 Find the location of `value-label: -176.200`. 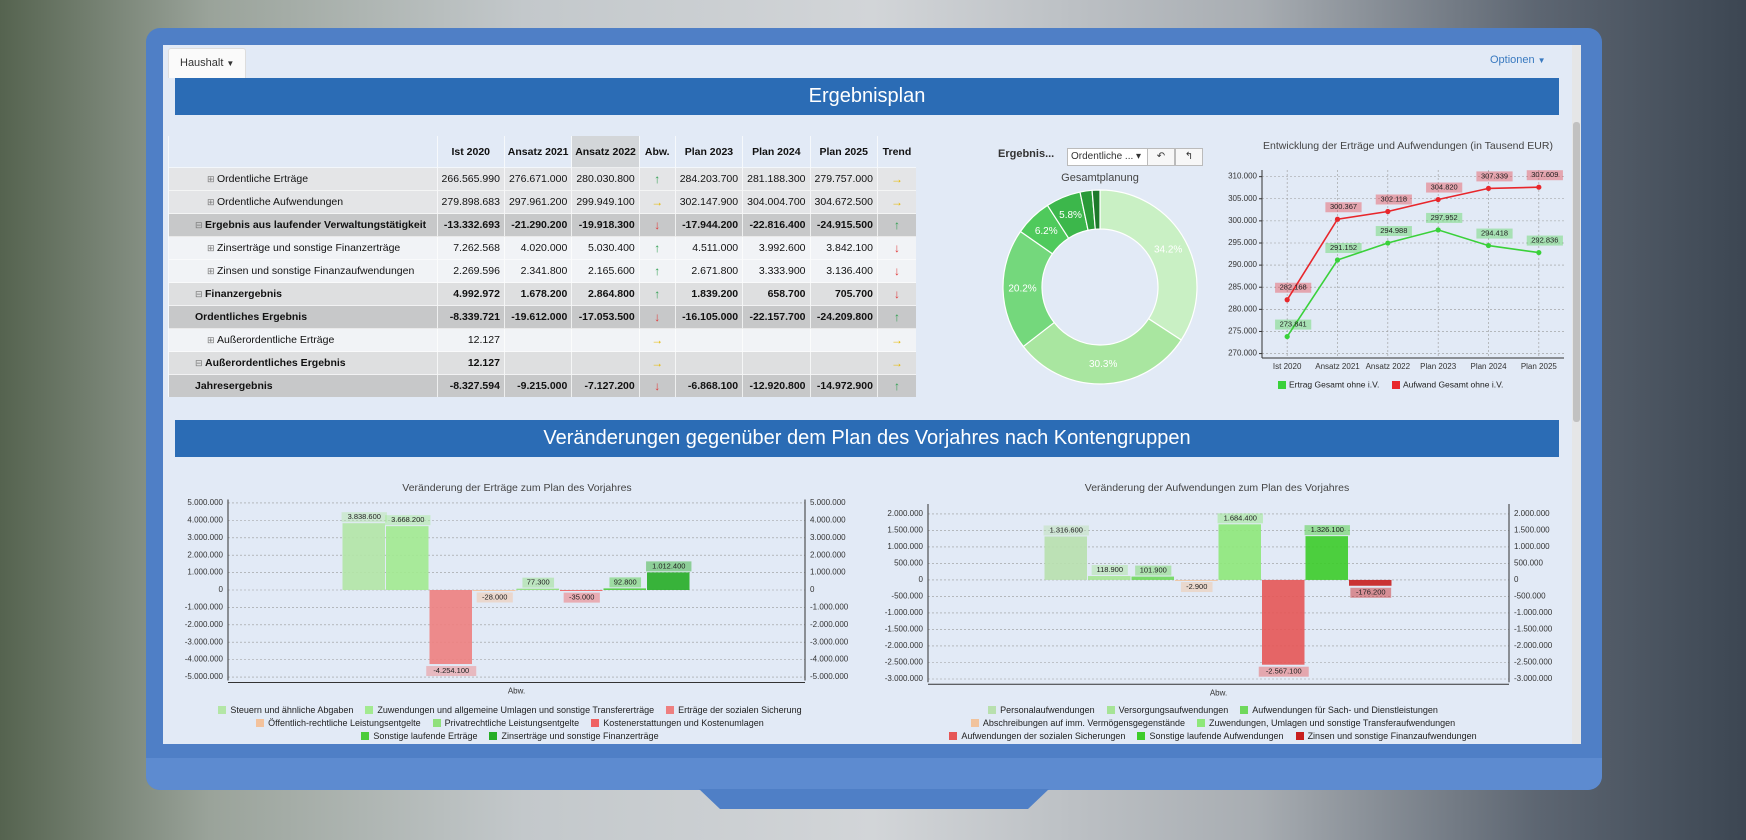

value-label: -176.200 is located at coordinates (1371, 592).